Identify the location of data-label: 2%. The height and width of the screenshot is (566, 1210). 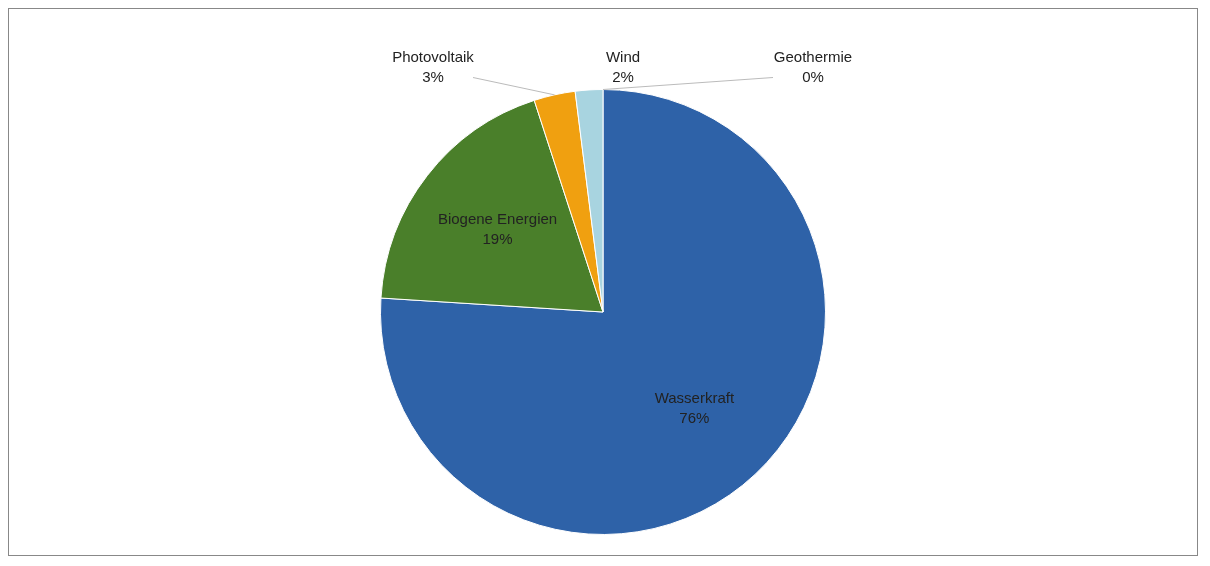
(623, 76).